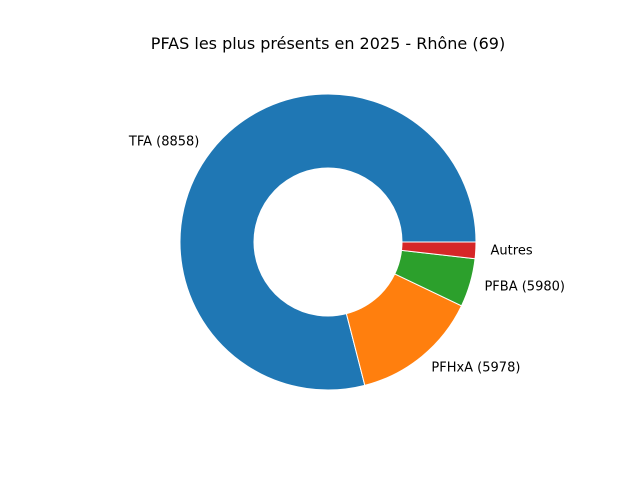  Describe the element at coordinates (524, 286) in the screenshot. I see `slice-label: PFBA (5980)` at that location.